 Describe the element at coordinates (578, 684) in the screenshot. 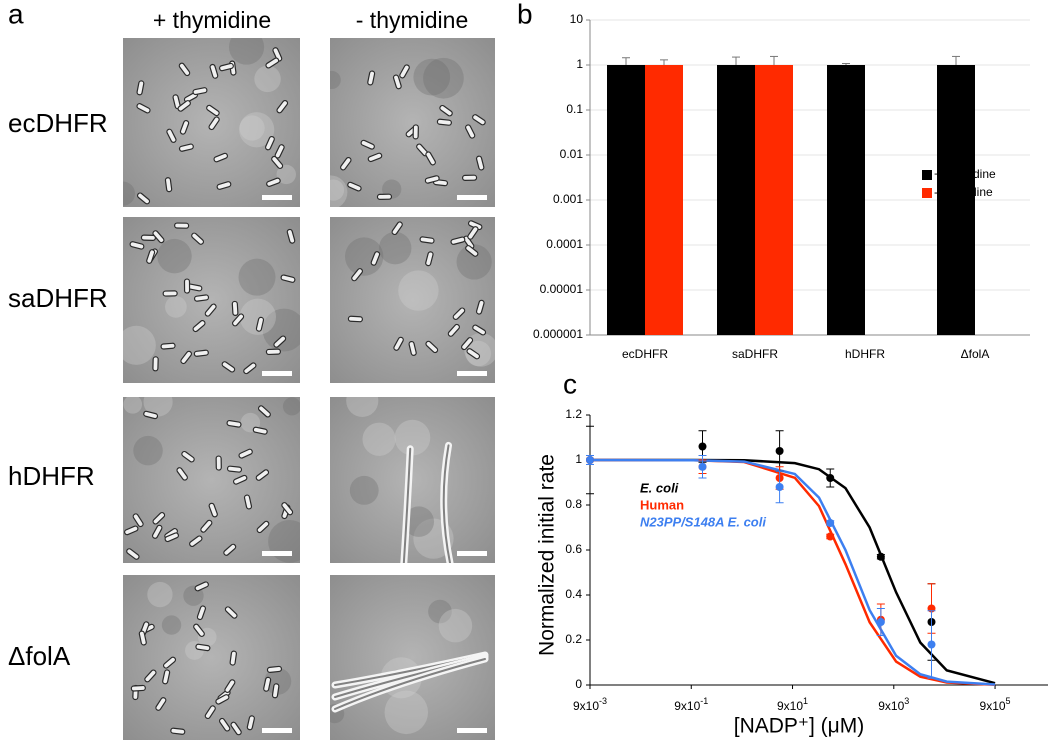

I see `y-tick-label: 0` at that location.